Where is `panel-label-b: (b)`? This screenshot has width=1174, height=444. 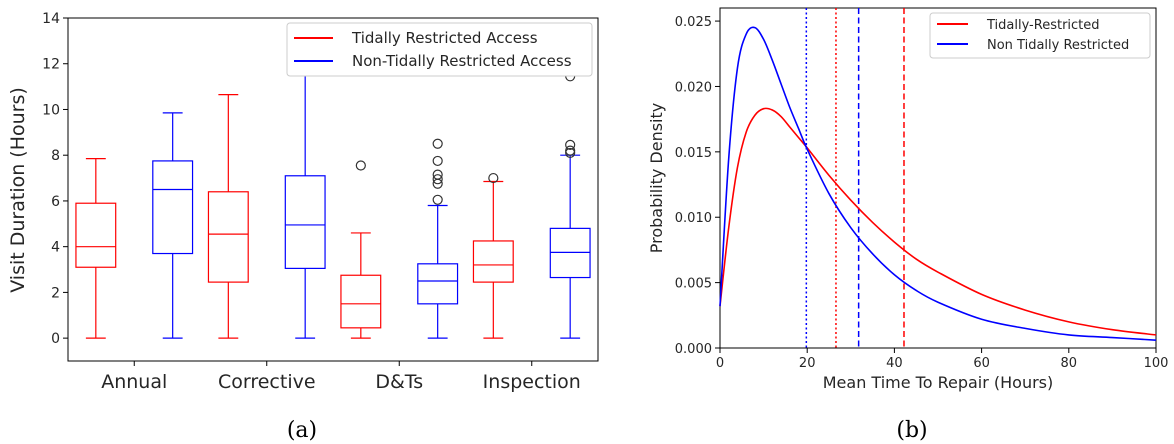 panel-label-b: (b) is located at coordinates (911, 430).